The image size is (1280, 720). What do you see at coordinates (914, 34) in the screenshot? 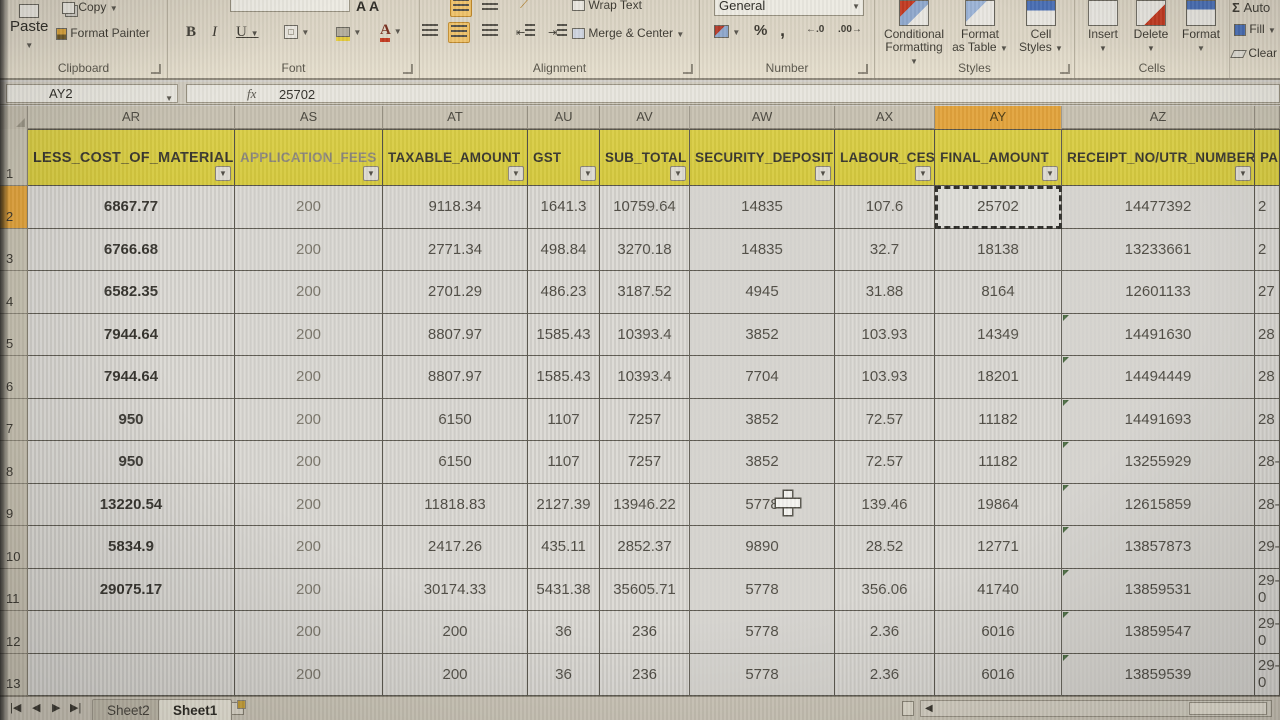
I see `conditional-formatting-button: Conditional Formatting ▼` at bounding box center [914, 34].